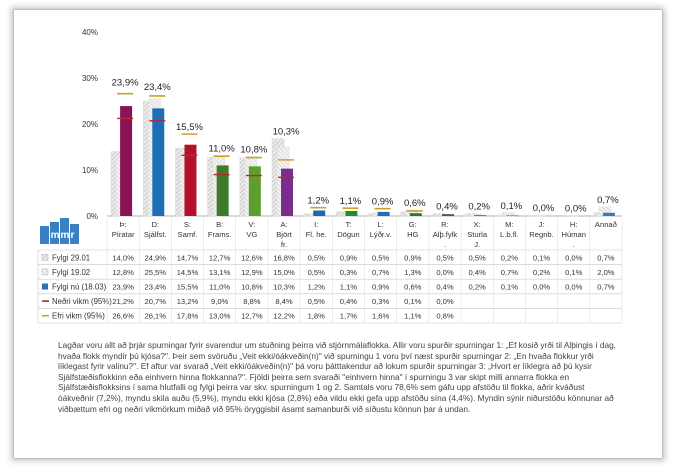 This screenshot has width=676, height=469. What do you see at coordinates (284, 244) in the screenshot?
I see `category-label: fr.` at bounding box center [284, 244].